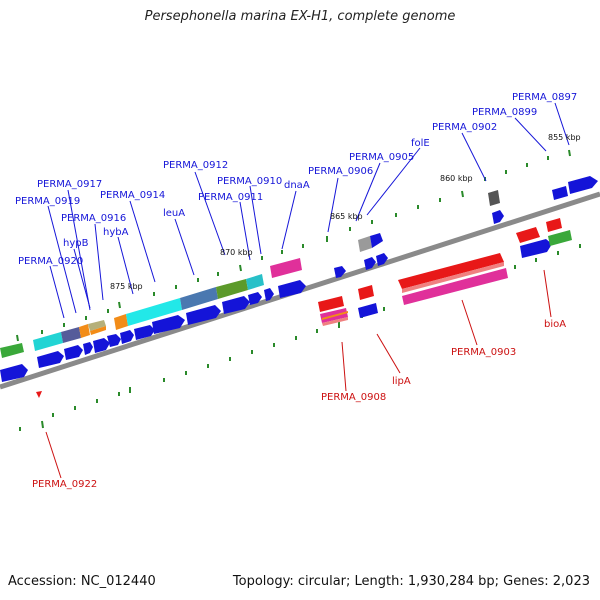 The image size is (600, 600). What do you see at coordinates (420, 143) in the screenshot?
I see `gene-label: folE` at bounding box center [420, 143].